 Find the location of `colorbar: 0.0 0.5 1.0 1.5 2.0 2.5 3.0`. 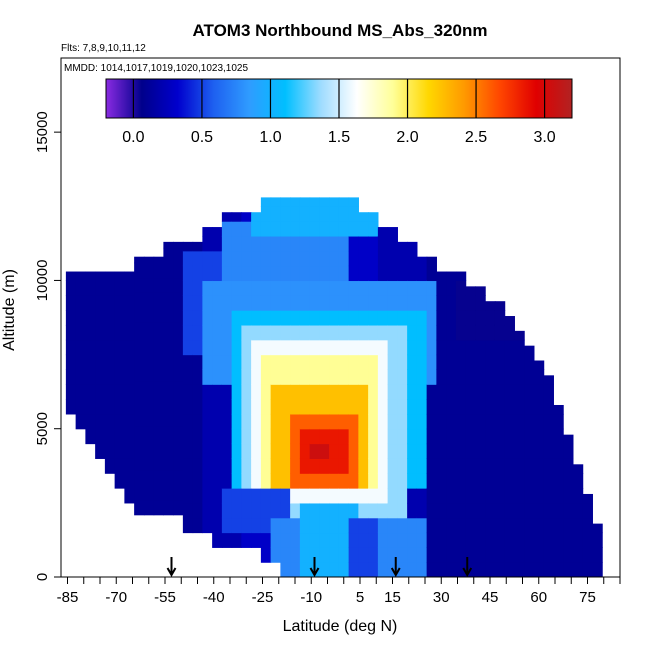

colorbar: 0.0 0.5 1.0 1.5 2.0 2.5 3.0 is located at coordinates (339, 112).